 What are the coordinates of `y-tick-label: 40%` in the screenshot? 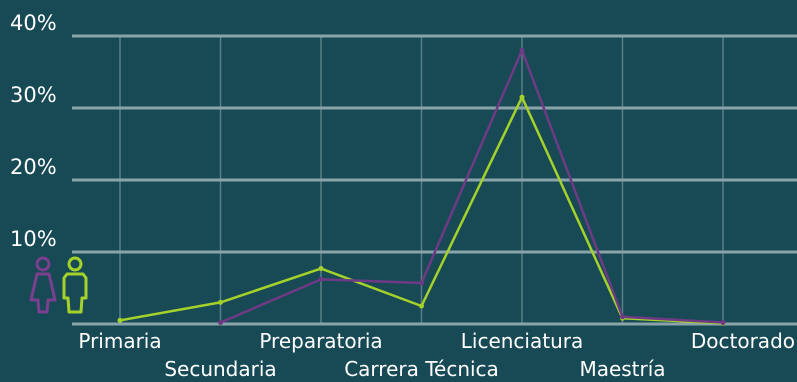 It's located at (33, 23).